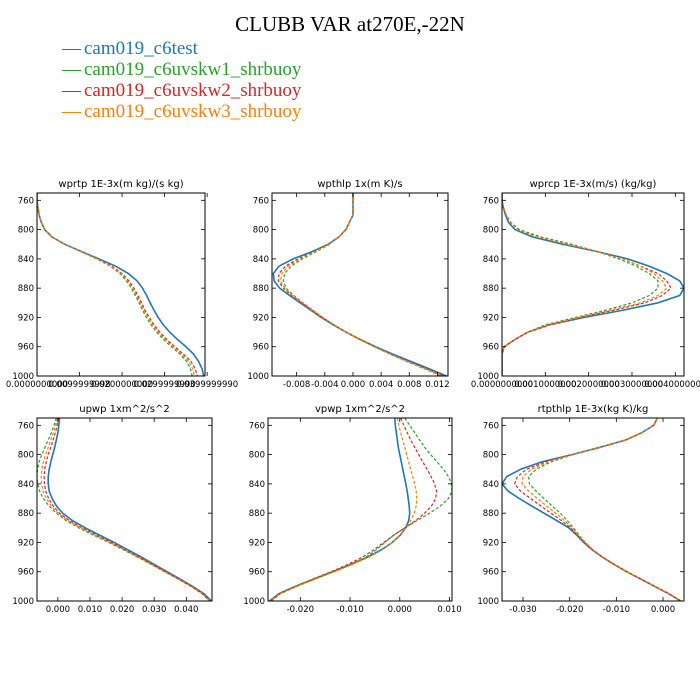 The height and width of the screenshot is (700, 700). Describe the element at coordinates (409, 385) in the screenshot. I see `x-tick-label: 0.008` at that location.